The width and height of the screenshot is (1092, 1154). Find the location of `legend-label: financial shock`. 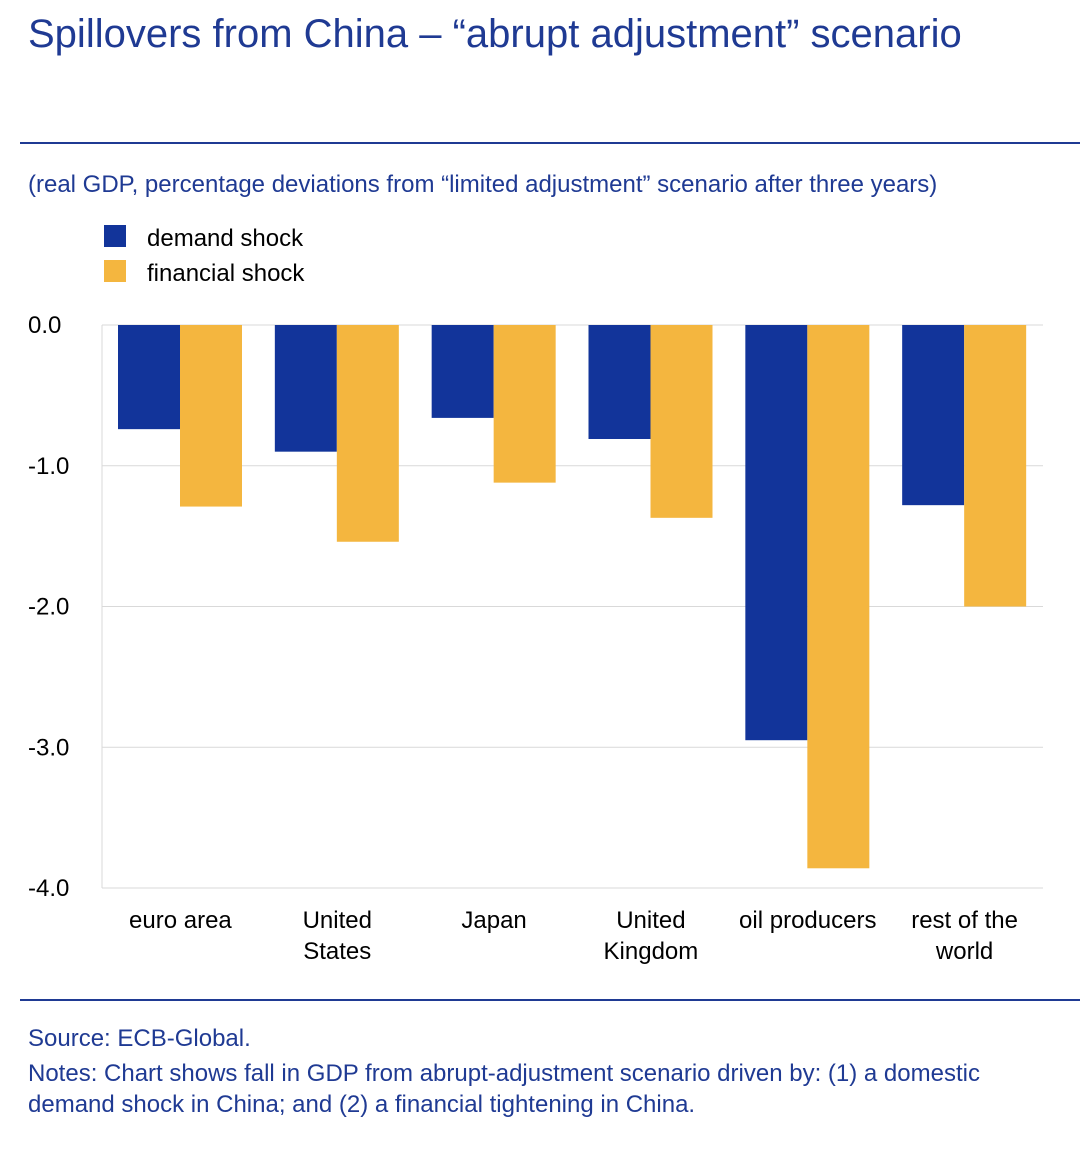

legend-label: financial shock is located at coordinates (226, 273).